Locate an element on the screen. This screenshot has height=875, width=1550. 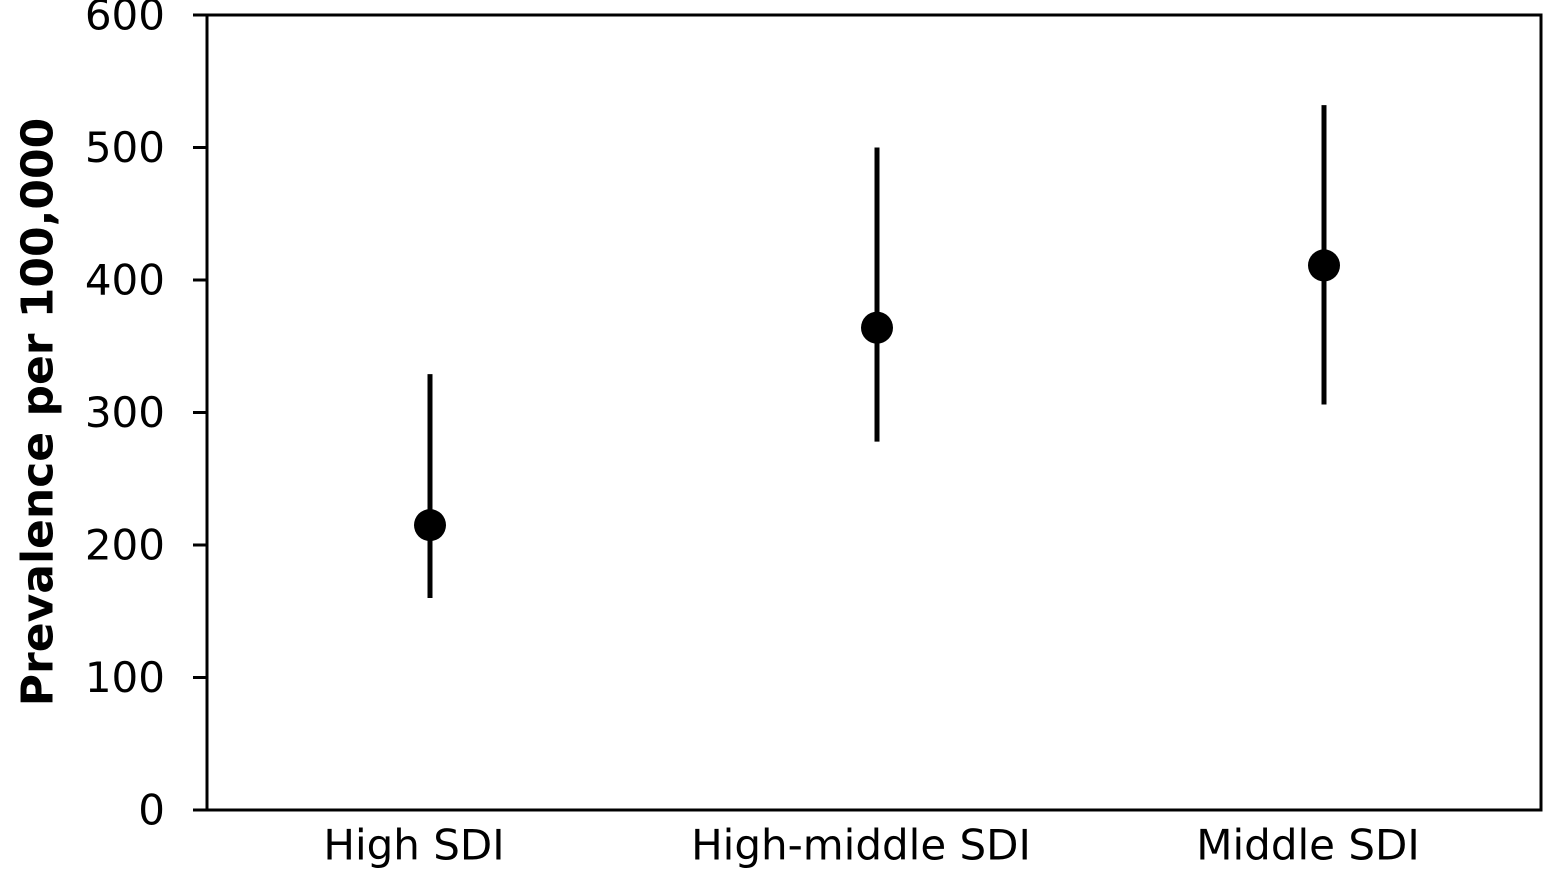
y-tick-label-500: 500 is located at coordinates (125, 147).